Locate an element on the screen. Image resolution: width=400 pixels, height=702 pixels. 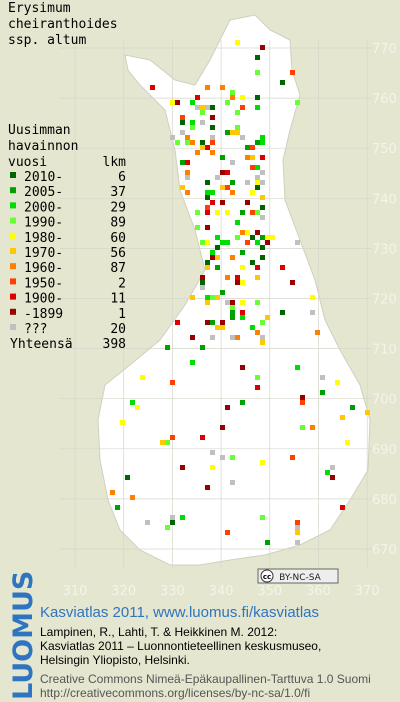
easting-label: 370 is located at coordinates (367, 591).